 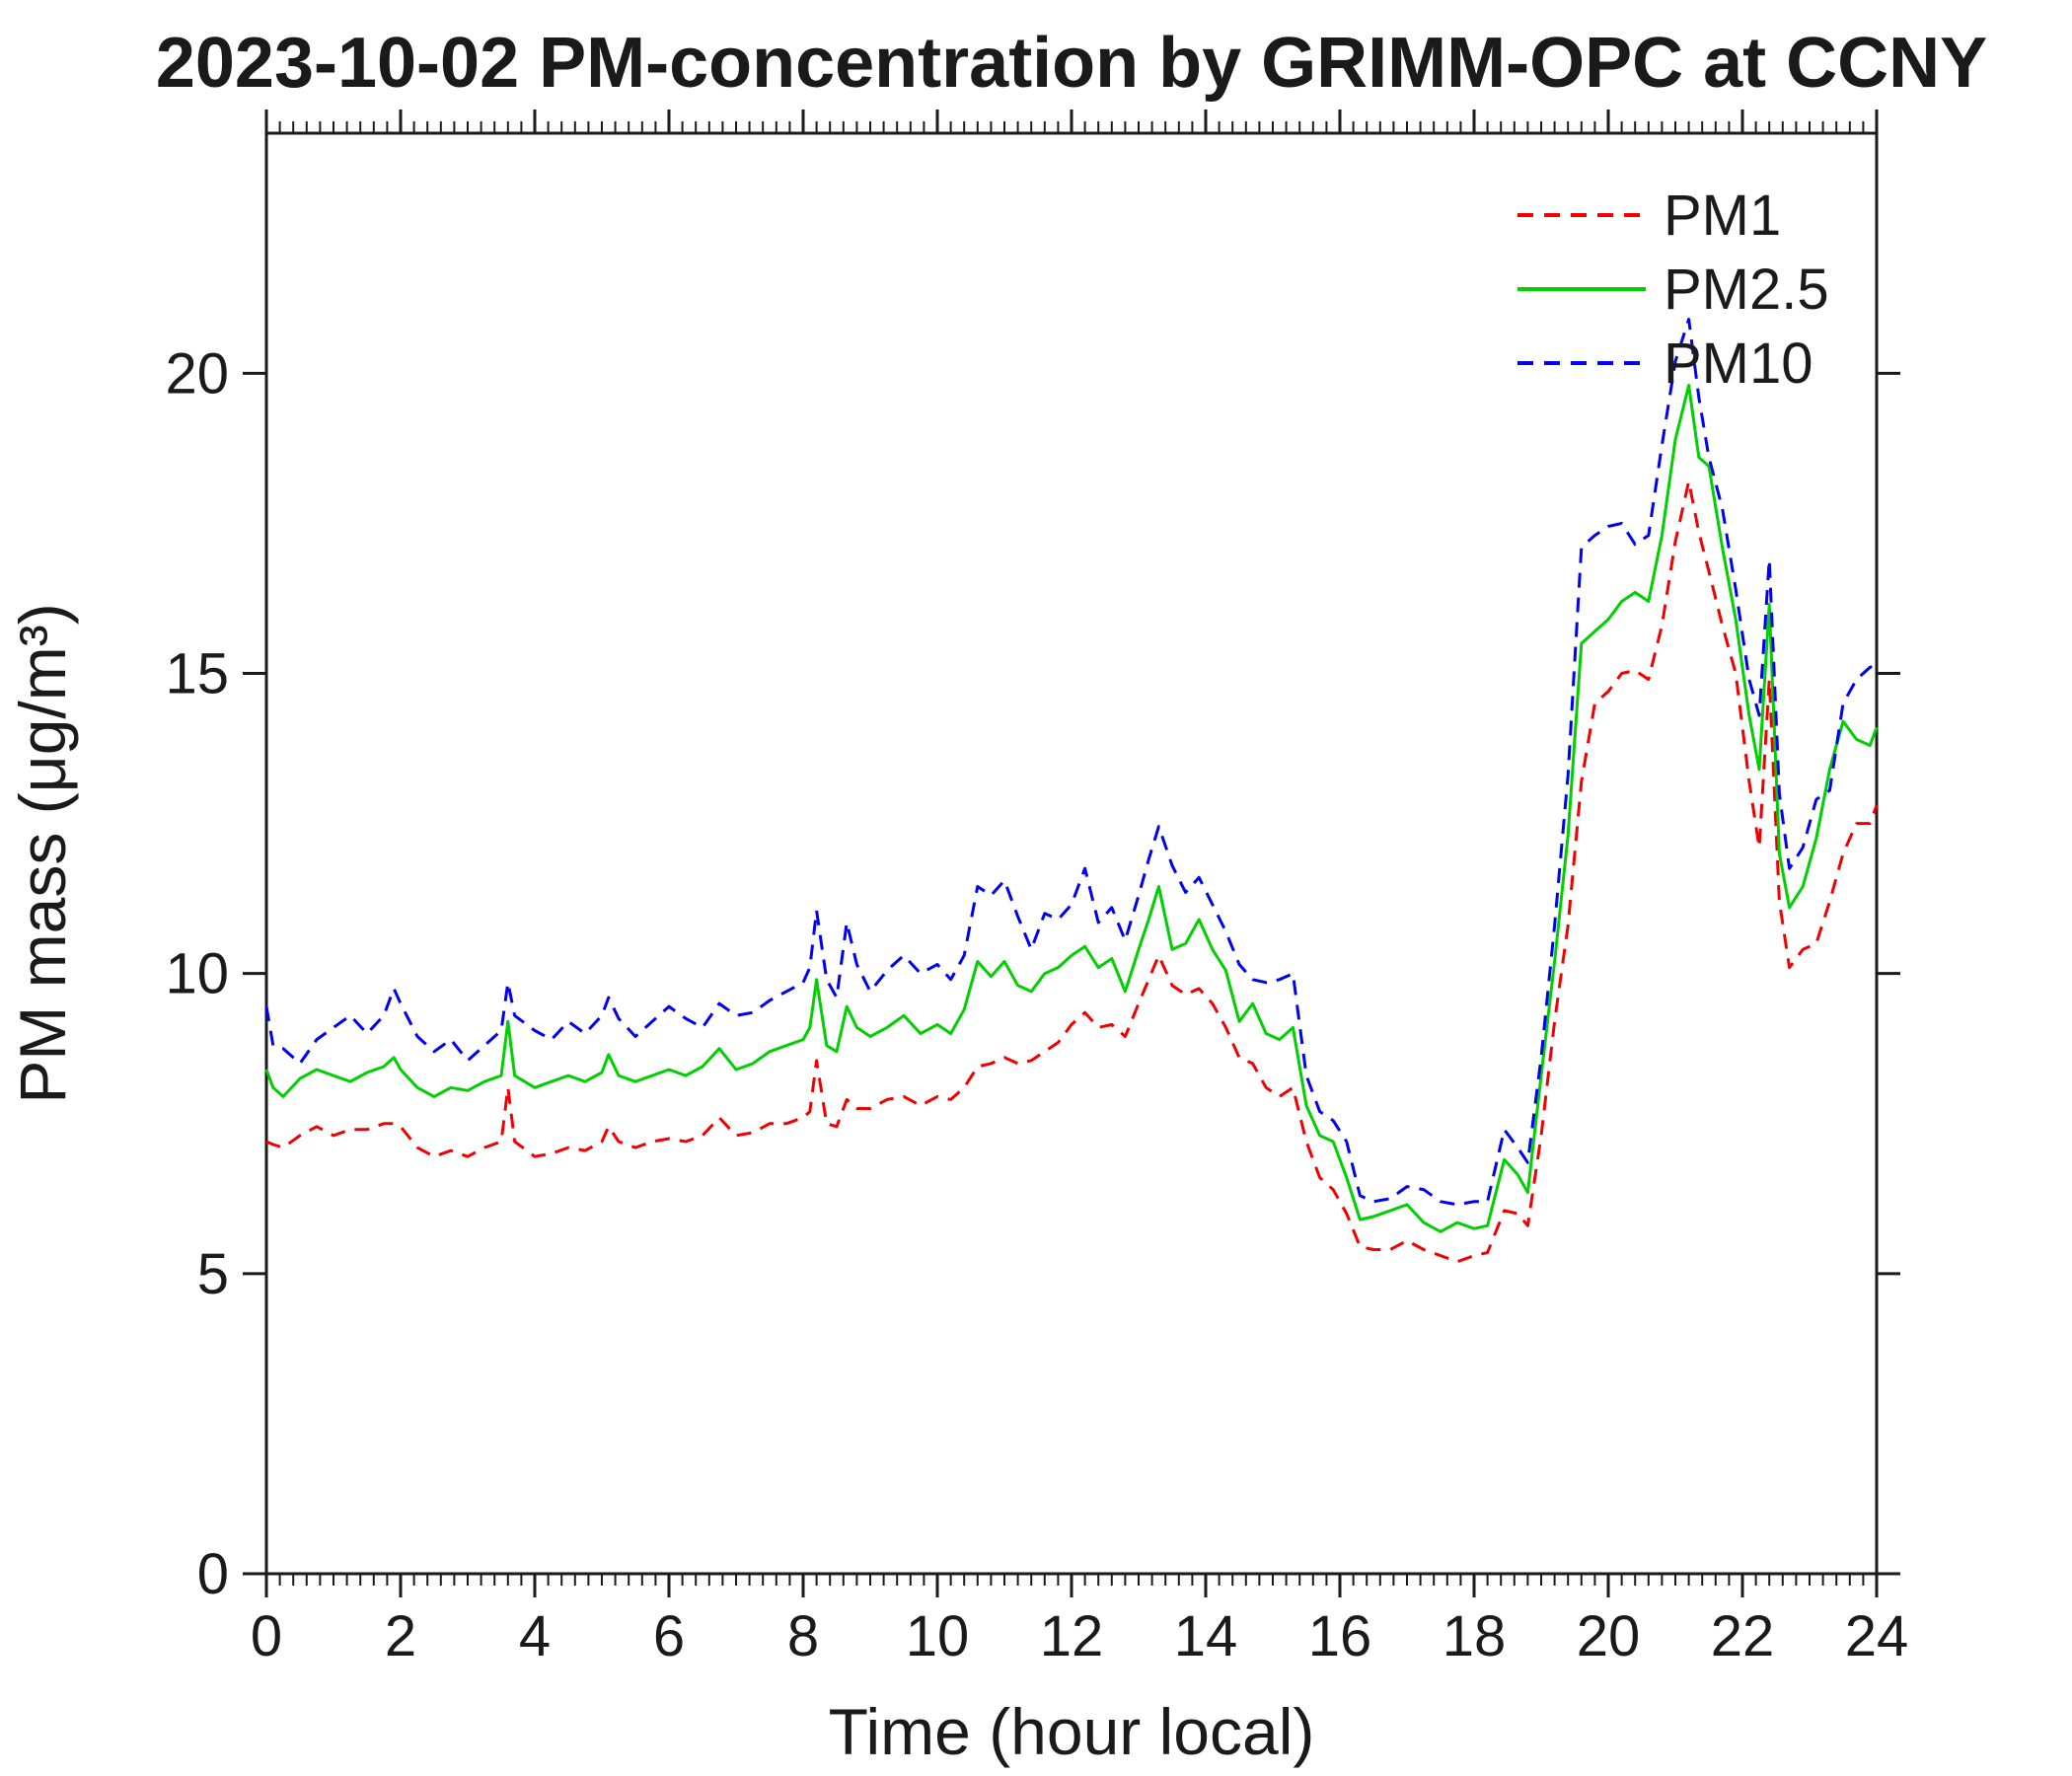 What do you see at coordinates (1206, 1636) in the screenshot?
I see `x-tick-label: 14` at bounding box center [1206, 1636].